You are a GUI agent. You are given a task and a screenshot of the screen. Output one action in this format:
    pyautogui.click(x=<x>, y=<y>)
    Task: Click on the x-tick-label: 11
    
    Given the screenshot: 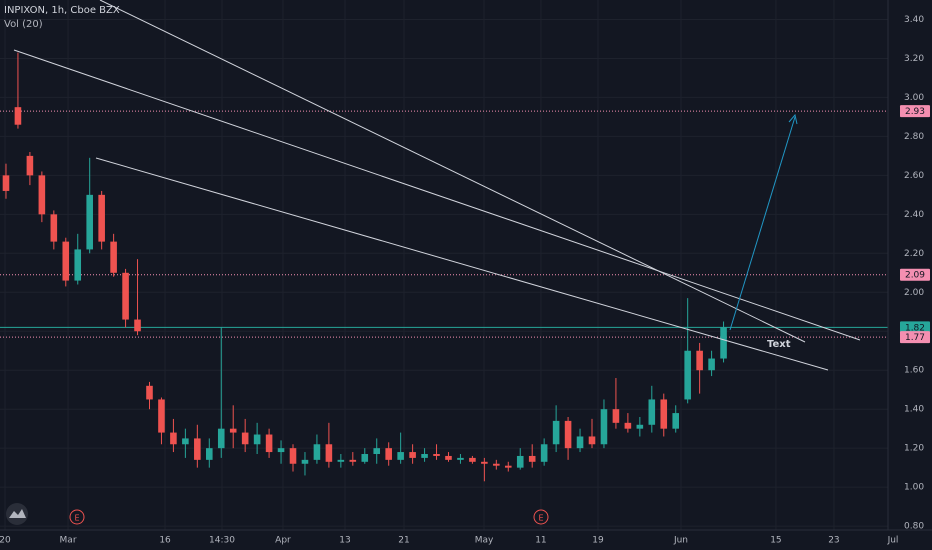 What is the action you would take?
    pyautogui.click(x=540, y=541)
    